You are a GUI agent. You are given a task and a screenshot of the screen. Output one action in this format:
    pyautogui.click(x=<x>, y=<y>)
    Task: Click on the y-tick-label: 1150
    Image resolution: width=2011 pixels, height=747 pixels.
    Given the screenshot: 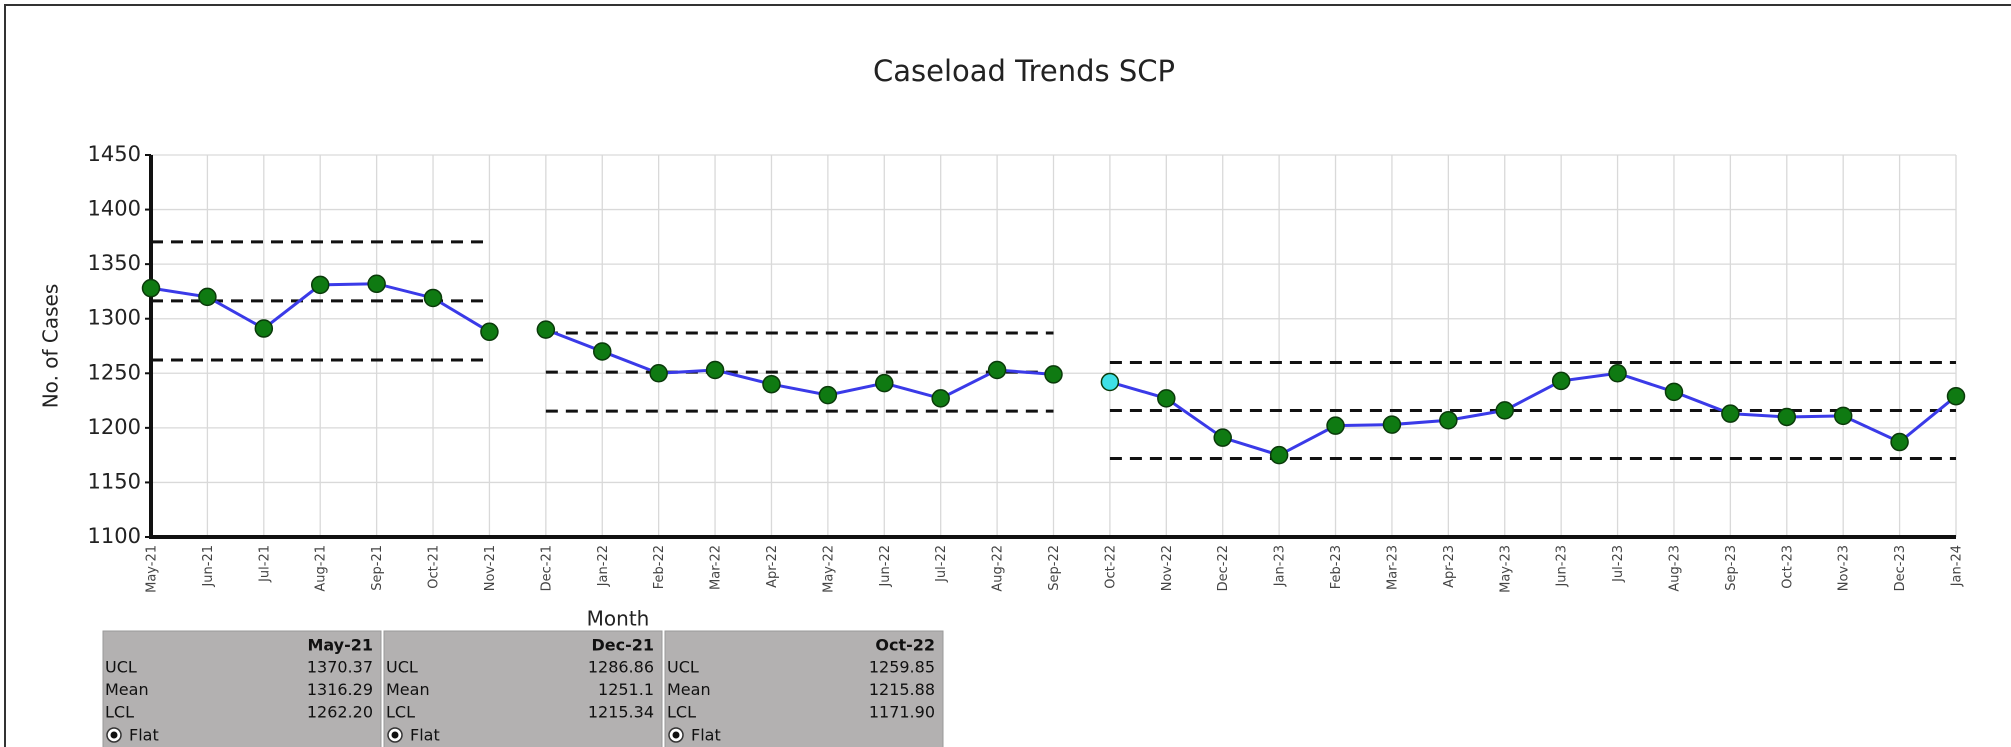 What is the action you would take?
    pyautogui.click(x=114, y=481)
    